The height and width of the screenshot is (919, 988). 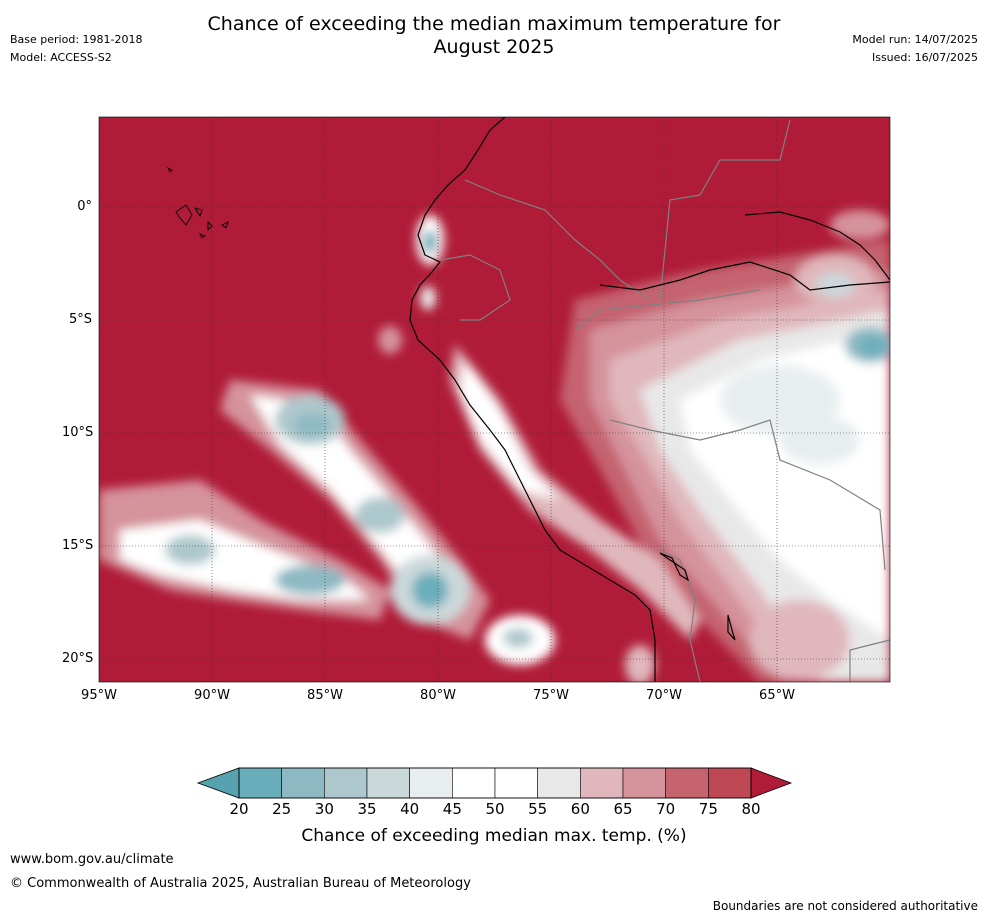 What do you see at coordinates (78, 545) in the screenshot?
I see `lat-label-15s: 15°S` at bounding box center [78, 545].